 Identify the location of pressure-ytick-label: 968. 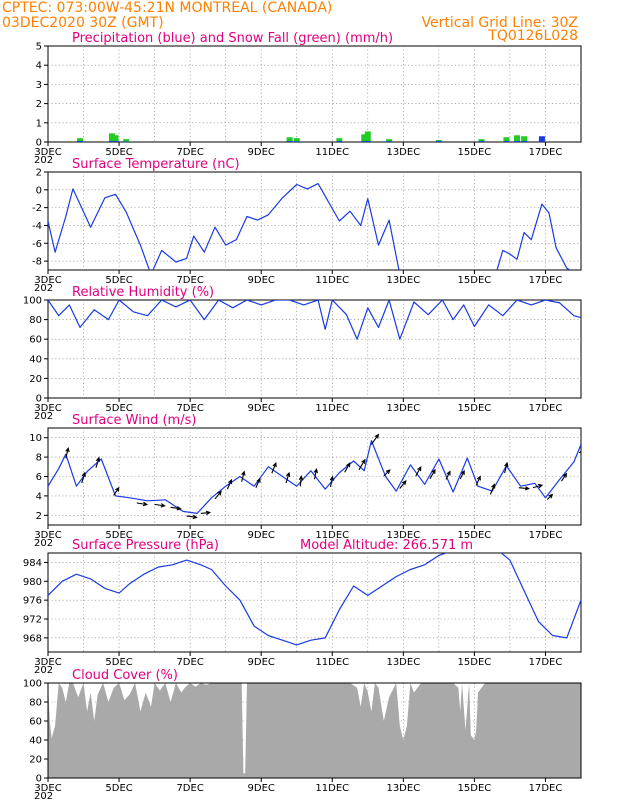
(32, 638).